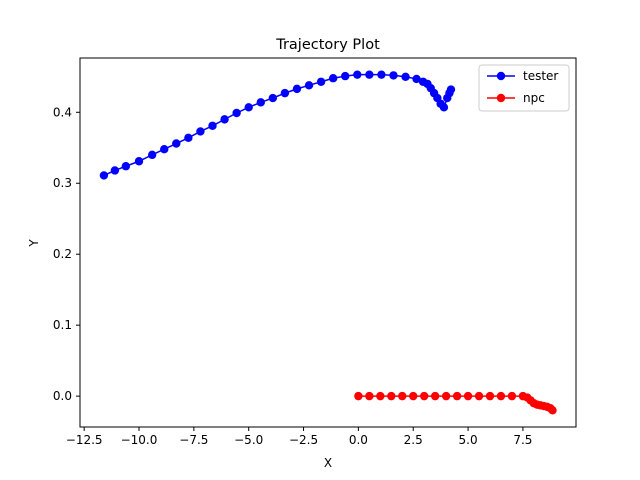 The image size is (640, 480). What do you see at coordinates (468, 440) in the screenshot?
I see `x-tick-label: 5.0` at bounding box center [468, 440].